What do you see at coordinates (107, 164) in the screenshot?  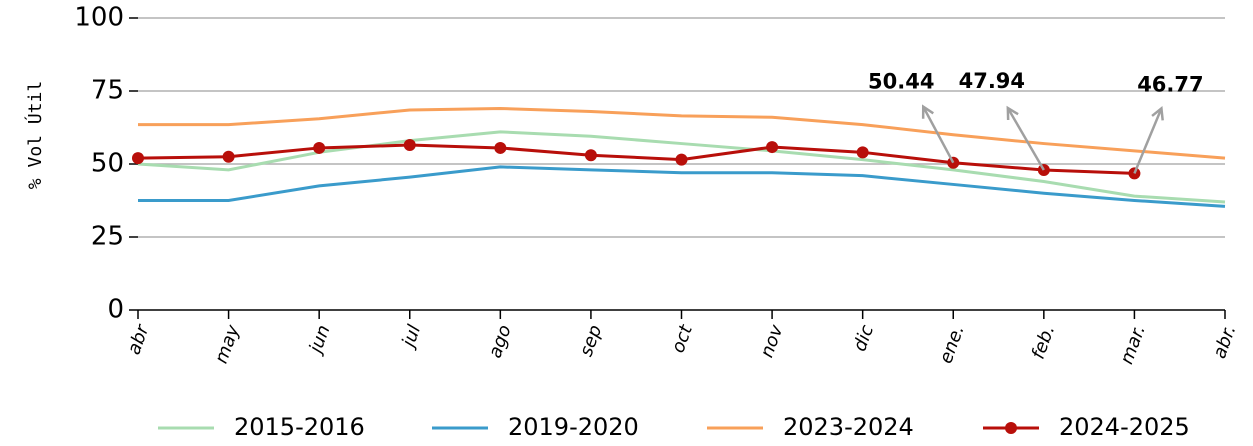 I see `y-tick-label: 50` at bounding box center [107, 164].